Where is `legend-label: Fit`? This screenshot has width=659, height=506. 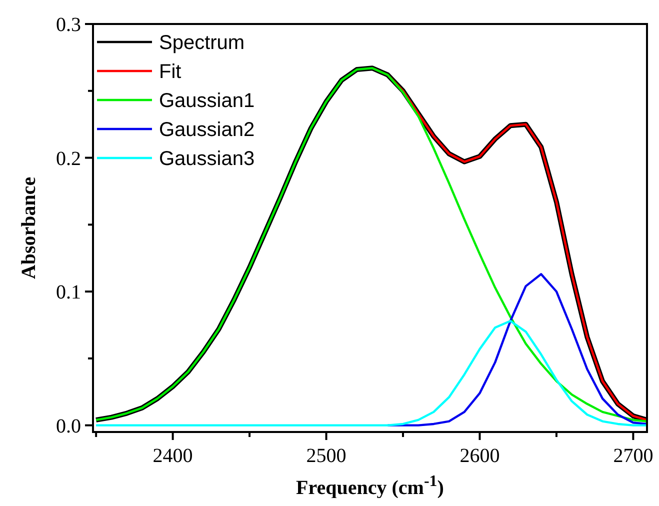 legend-label: Fit is located at coordinates (170, 72).